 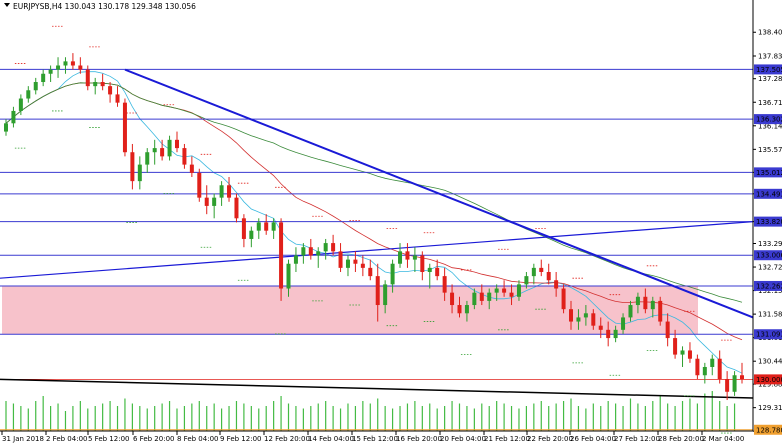 What do you see at coordinates (769, 380) in the screenshot?
I see `current-price-label: 130.000` at bounding box center [769, 380].